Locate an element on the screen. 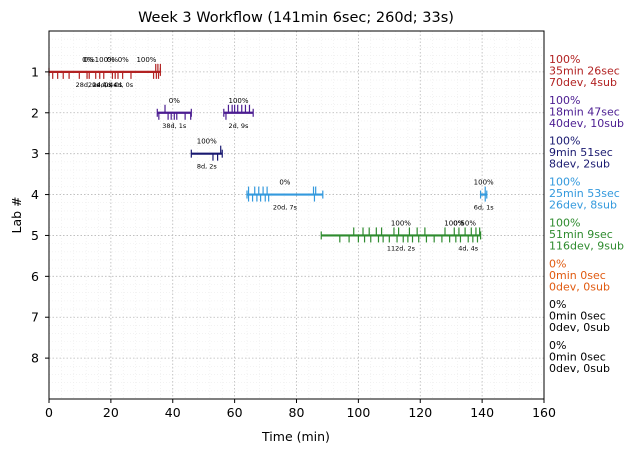  lab-7-summary-time: 0min 0sec is located at coordinates (577, 316).